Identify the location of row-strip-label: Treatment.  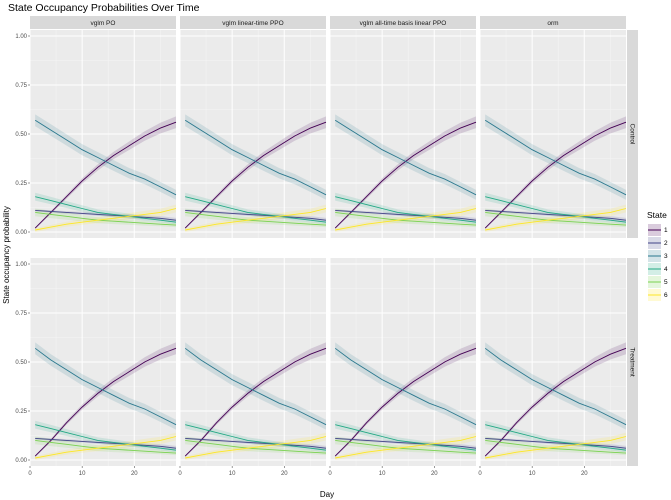
(632, 362).